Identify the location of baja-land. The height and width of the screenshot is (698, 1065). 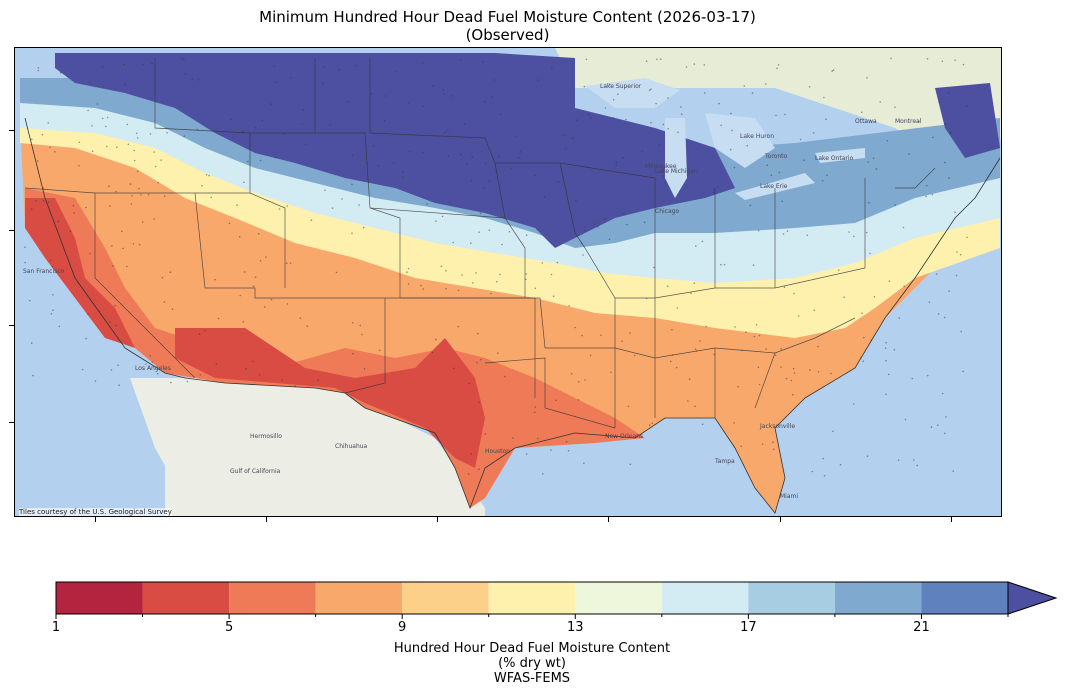
(187, 447).